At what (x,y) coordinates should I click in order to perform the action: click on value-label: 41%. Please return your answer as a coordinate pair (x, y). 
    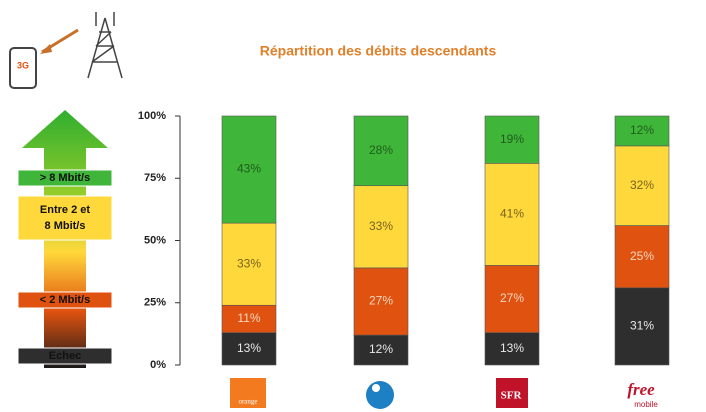
    Looking at the image, I should click on (512, 214).